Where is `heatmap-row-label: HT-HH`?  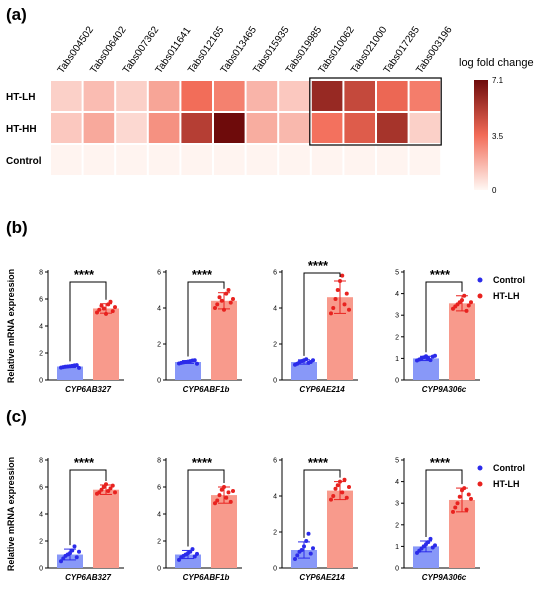 heatmap-row-label: HT-HH is located at coordinates (21, 129).